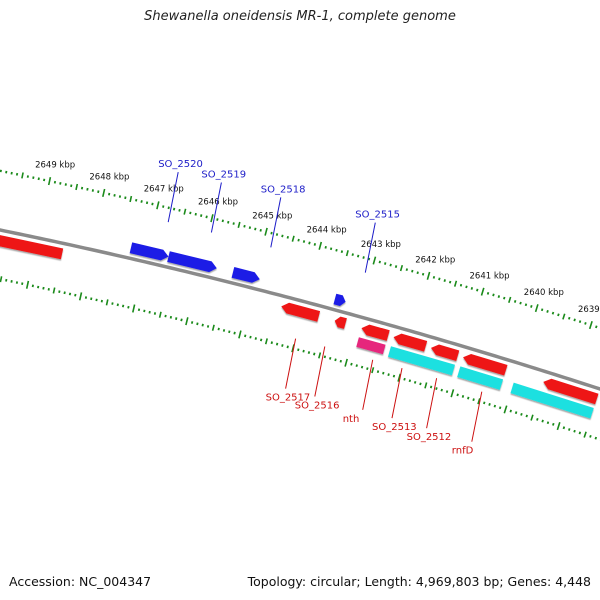 Image resolution: width=600 pixels, height=600 pixels. Describe the element at coordinates (283, 189) in the screenshot. I see `gene-label: SO_2518` at that location.